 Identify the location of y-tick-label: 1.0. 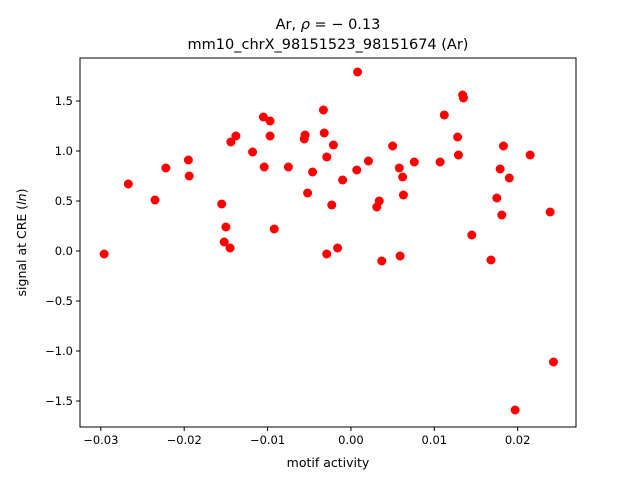
(64, 151).